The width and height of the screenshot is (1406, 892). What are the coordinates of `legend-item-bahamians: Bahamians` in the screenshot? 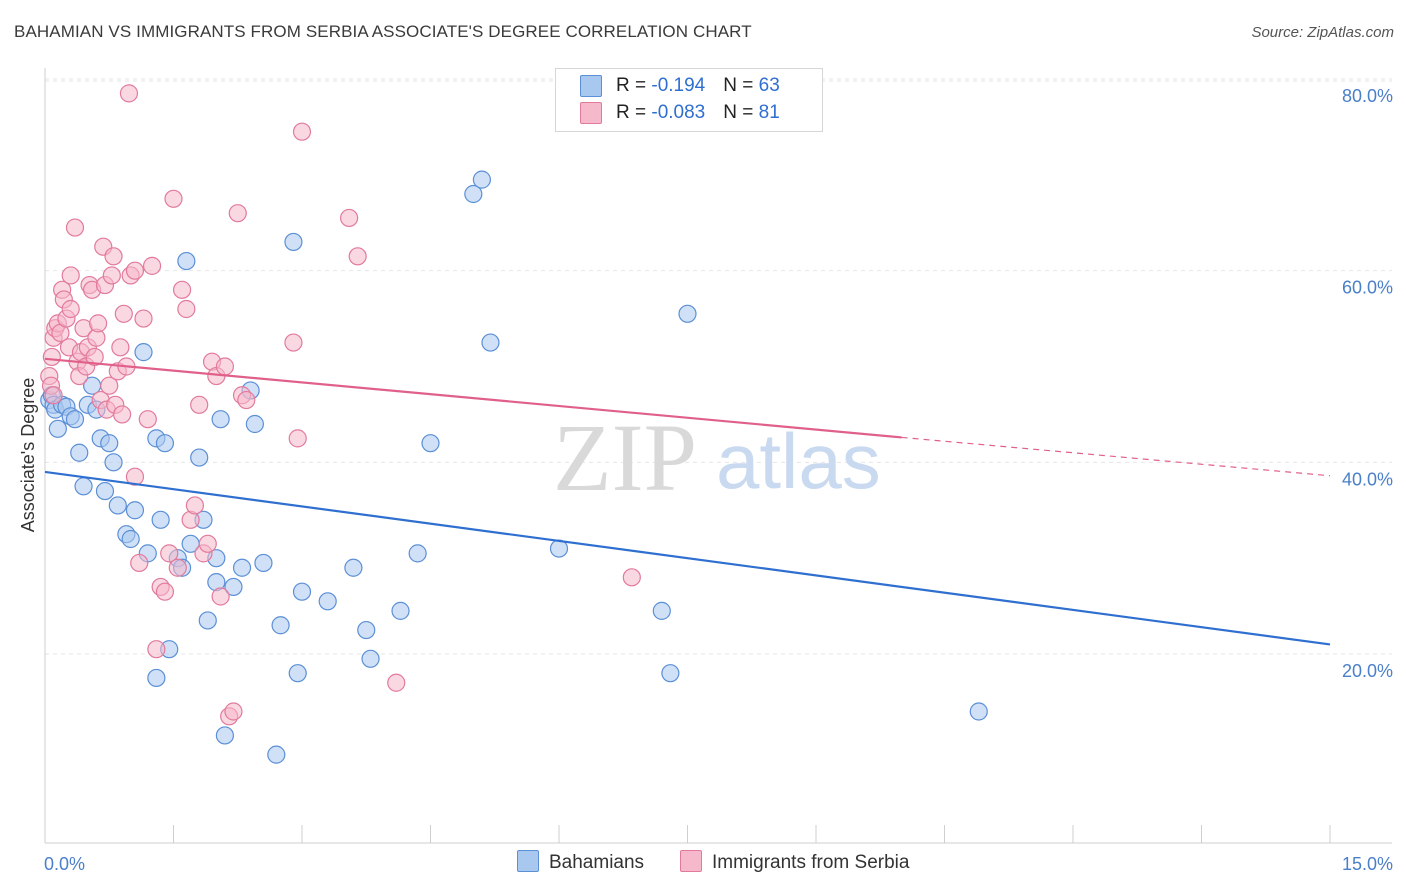 It's located at (581, 862).